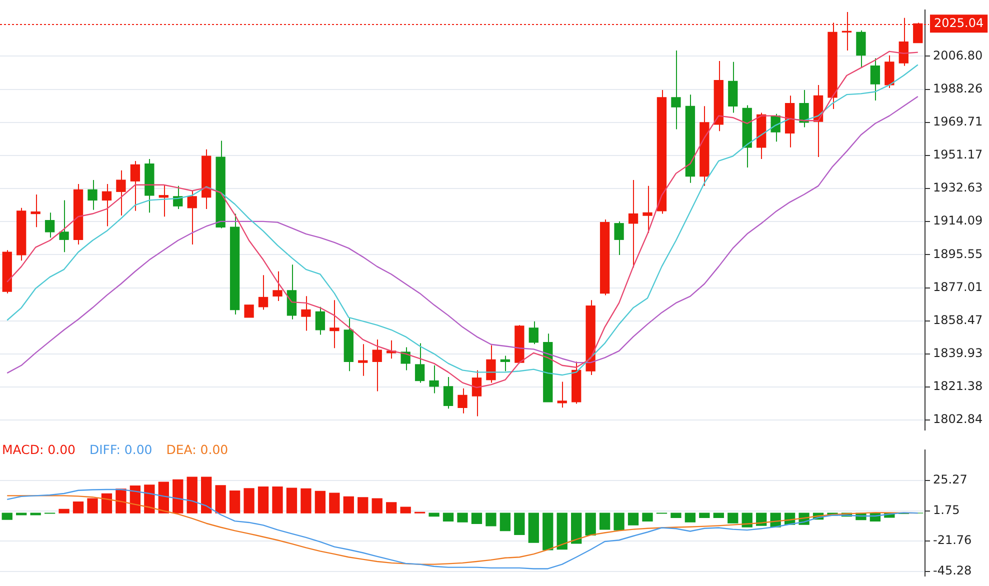 This screenshot has height=586, width=989. What do you see at coordinates (121, 449) in the screenshot?
I see `text: DIFF: 0.00` at bounding box center [121, 449].